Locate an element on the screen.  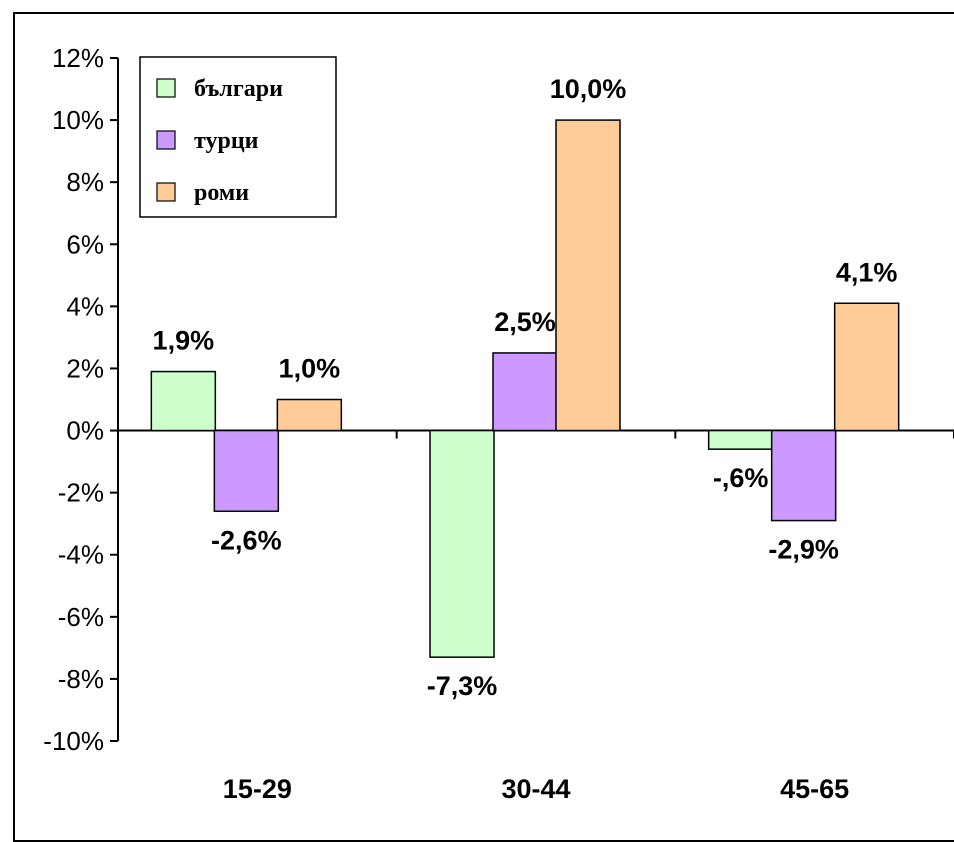
y-tick-label: -6% is located at coordinates (81, 617).